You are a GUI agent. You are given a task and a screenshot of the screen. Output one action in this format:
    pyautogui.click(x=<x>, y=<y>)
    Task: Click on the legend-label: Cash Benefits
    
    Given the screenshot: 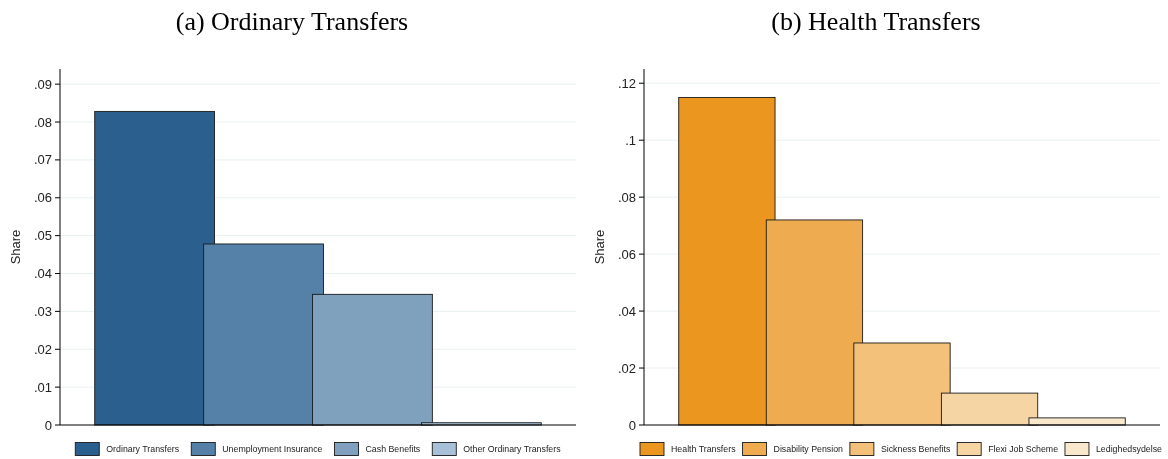 What is the action you would take?
    pyautogui.click(x=393, y=449)
    